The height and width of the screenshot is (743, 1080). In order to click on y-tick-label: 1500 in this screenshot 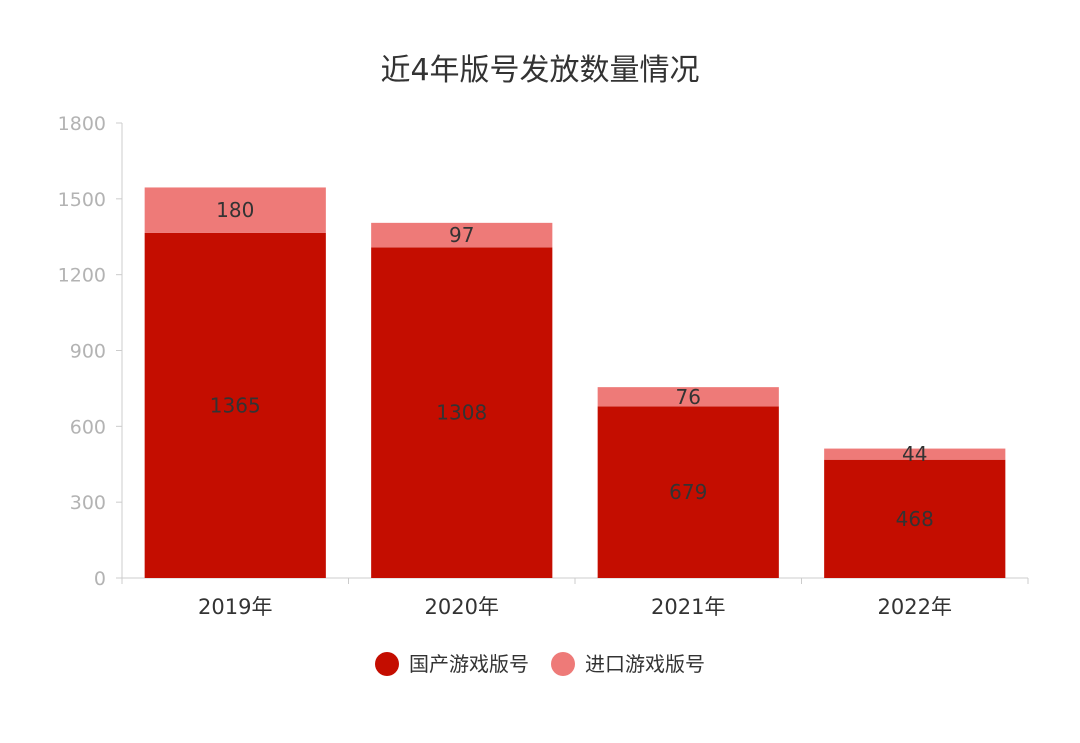, I will do `click(82, 200)`.